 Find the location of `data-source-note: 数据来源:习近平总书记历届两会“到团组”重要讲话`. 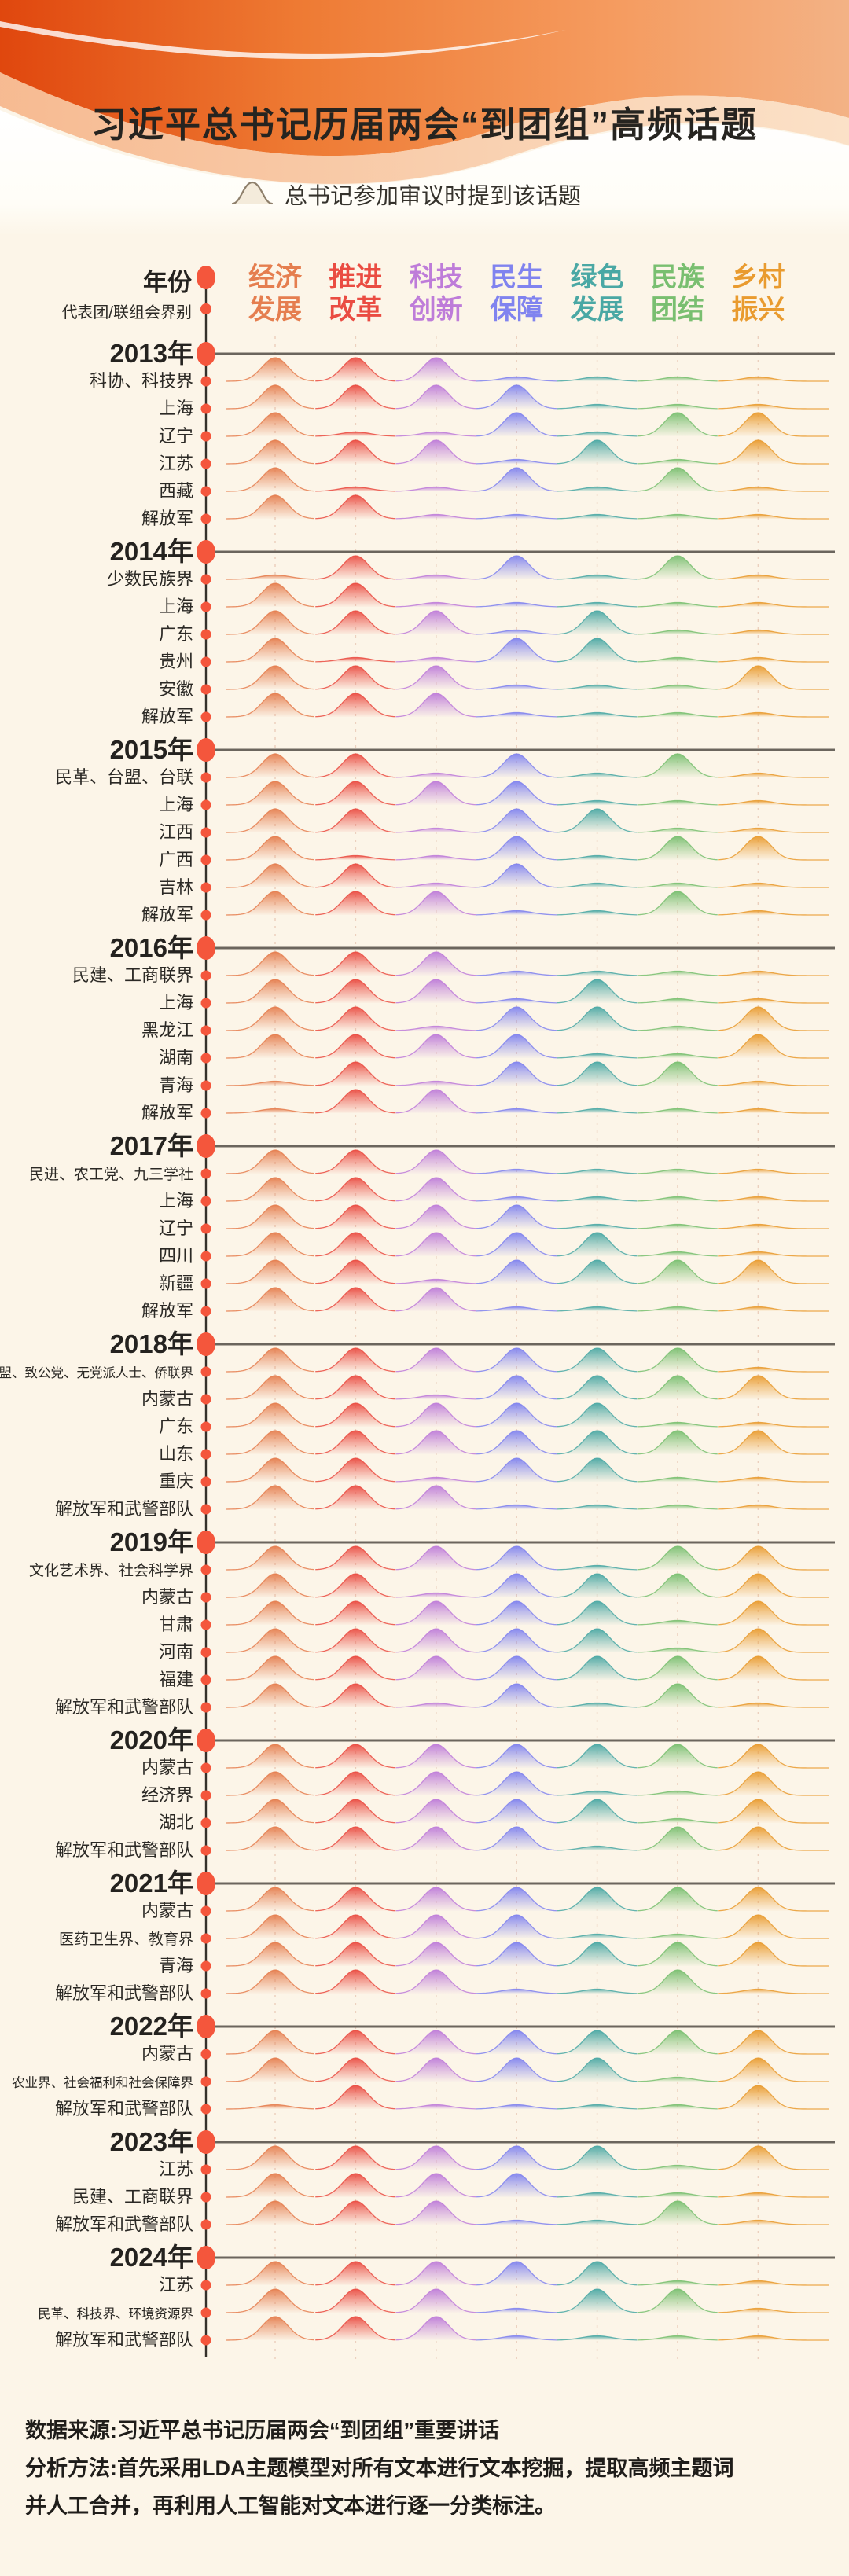

data-source-note: 数据来源:习近平总书记历届两会“到团组”重要讲话 is located at coordinates (262, 2430).